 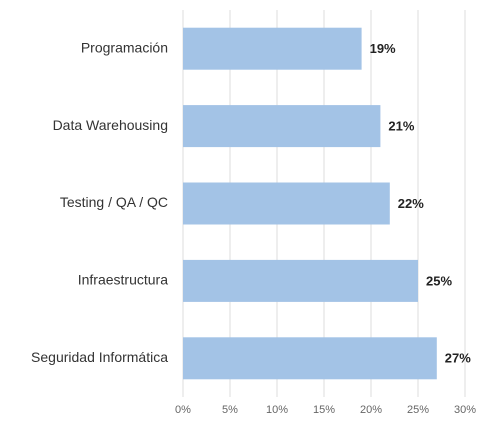 I want to click on y-tick-label: Infraestructura, so click(x=123, y=280).